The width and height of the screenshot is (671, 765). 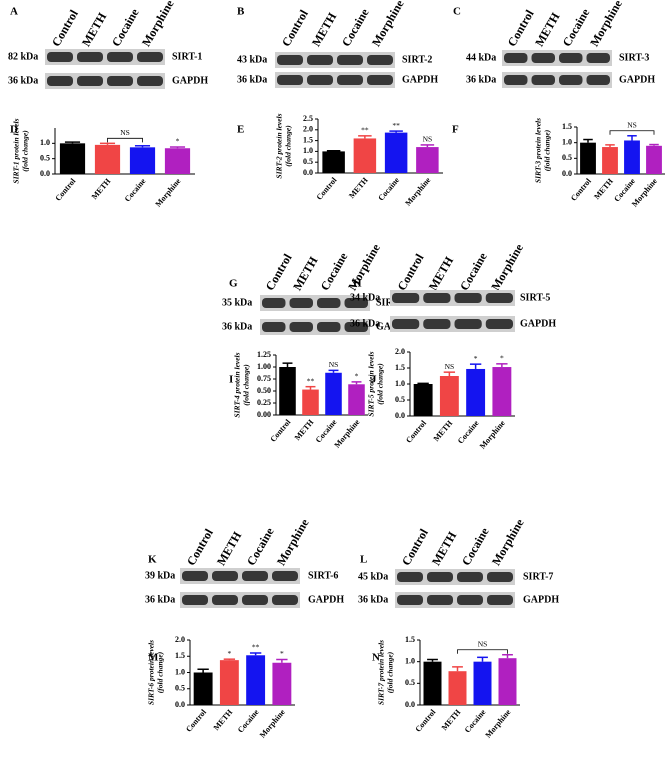 I want to click on y-axis-label: SIRT-7 protein levels, so click(x=381, y=672).